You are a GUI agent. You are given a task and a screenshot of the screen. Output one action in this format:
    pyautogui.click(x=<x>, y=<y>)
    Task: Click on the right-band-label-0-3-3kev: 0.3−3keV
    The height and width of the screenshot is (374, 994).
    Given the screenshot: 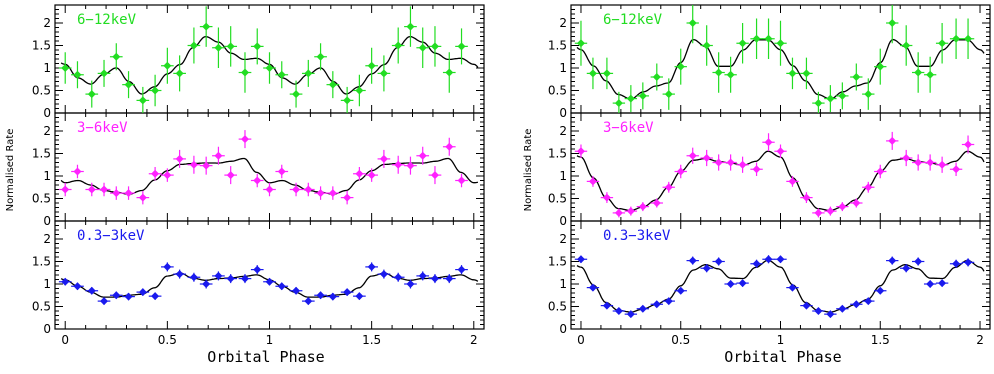 What is the action you would take?
    pyautogui.click(x=637, y=236)
    